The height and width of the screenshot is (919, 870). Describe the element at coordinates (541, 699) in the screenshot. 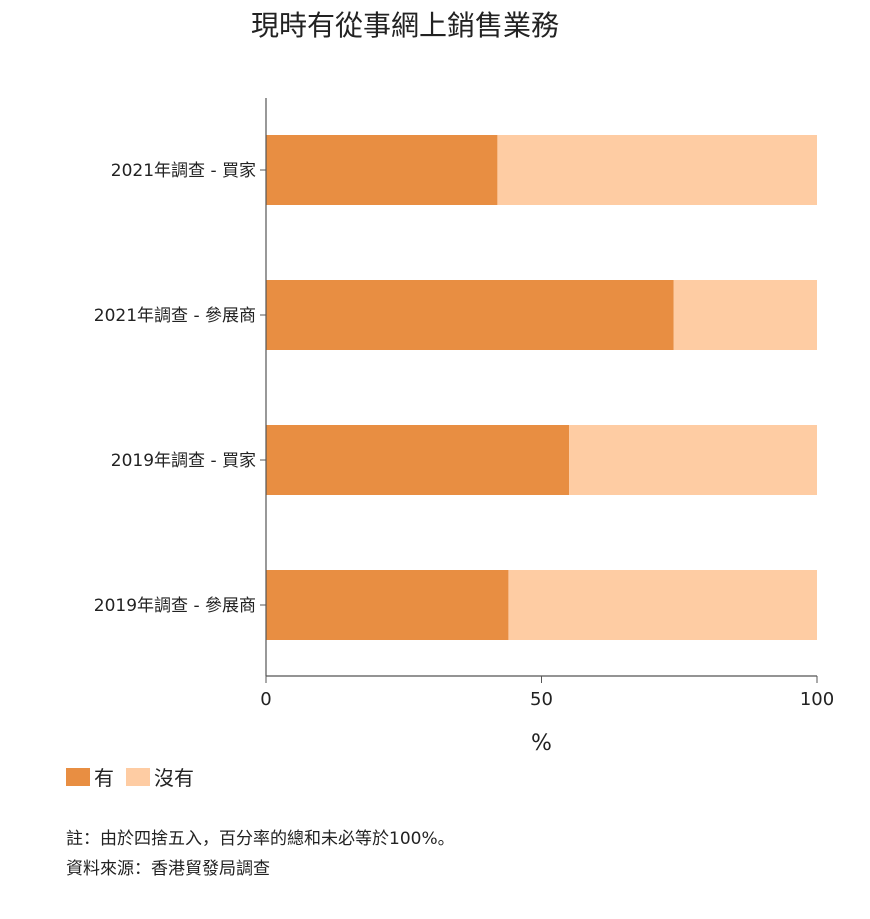

I see `x-tick-label-1: 50` at that location.